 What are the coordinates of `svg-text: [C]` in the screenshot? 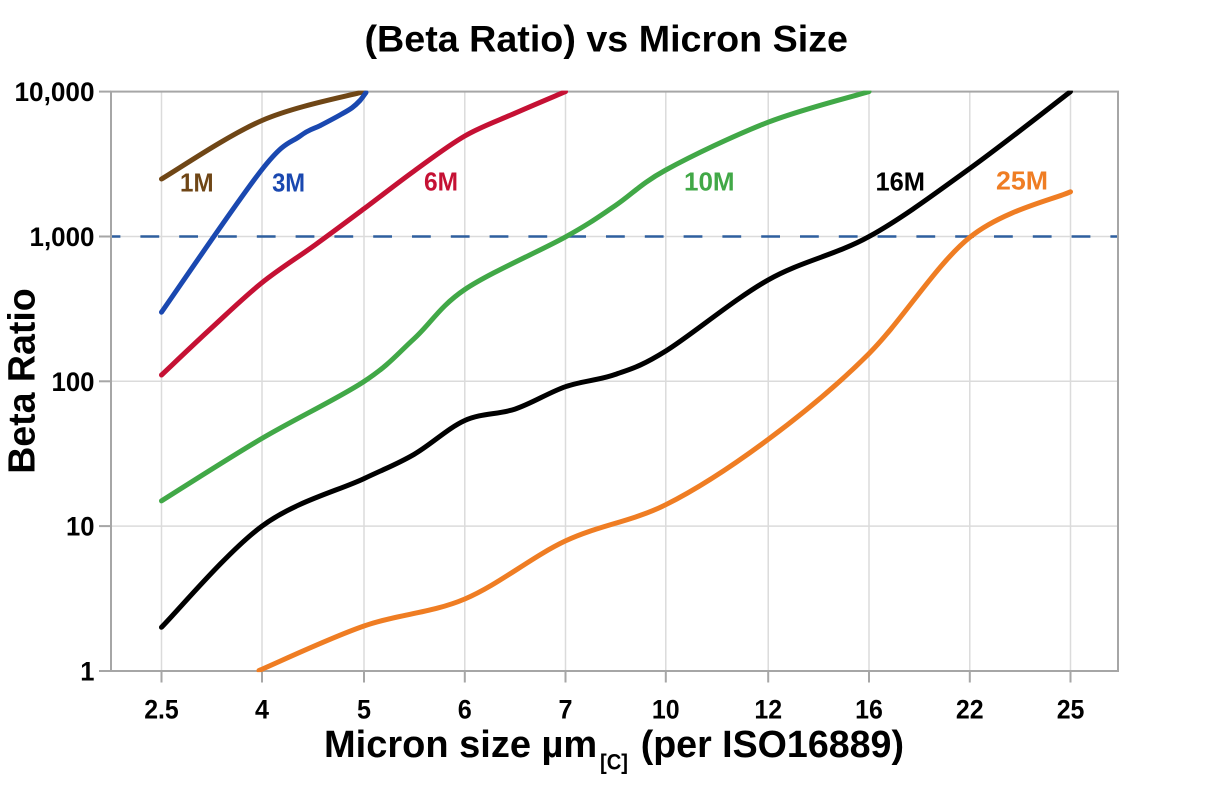 It's located at (614, 762).